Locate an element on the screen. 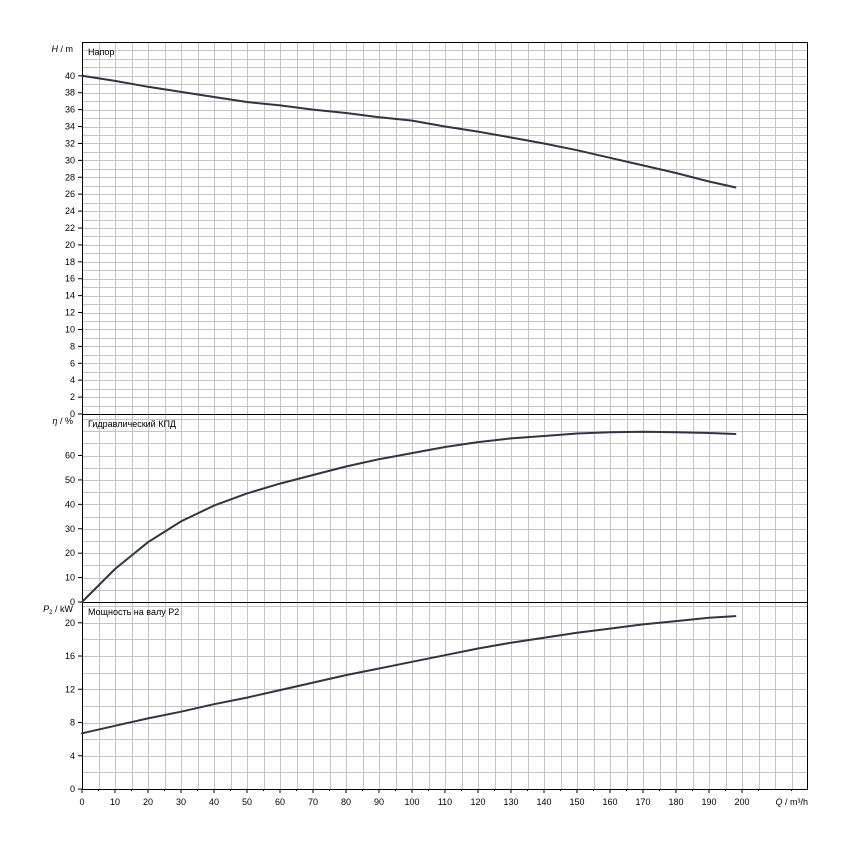  y-tick-label: 18 is located at coordinates (70, 262).